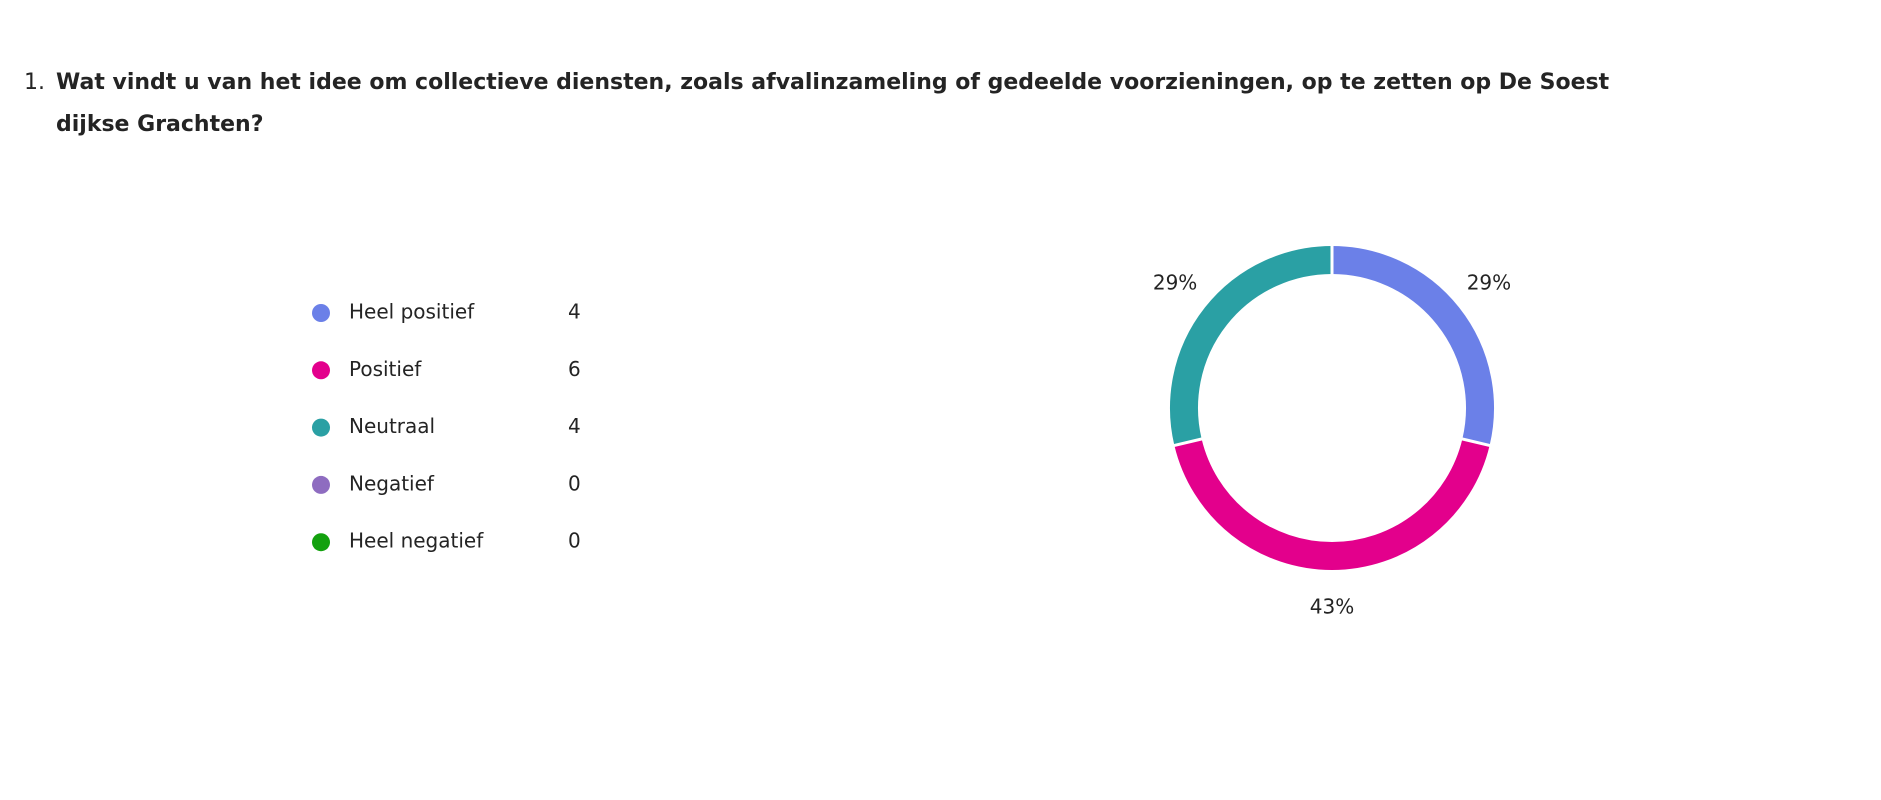  I want to click on question-number: 1., so click(34, 82).